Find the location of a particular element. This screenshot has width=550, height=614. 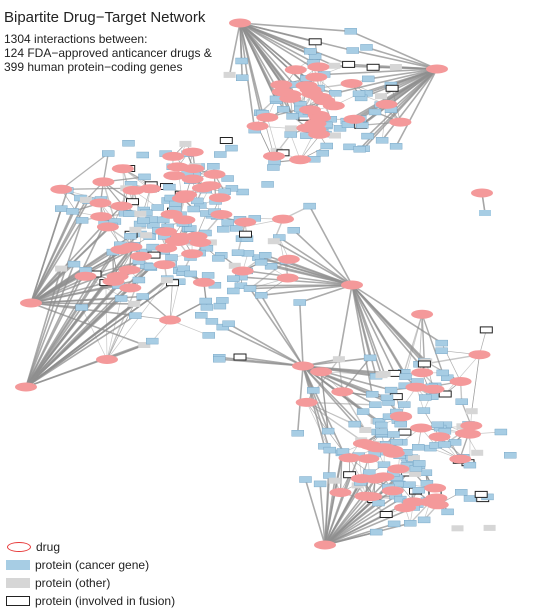

legend-label-cancer-gene: protein (cancer gene) is located at coordinates (92, 565).